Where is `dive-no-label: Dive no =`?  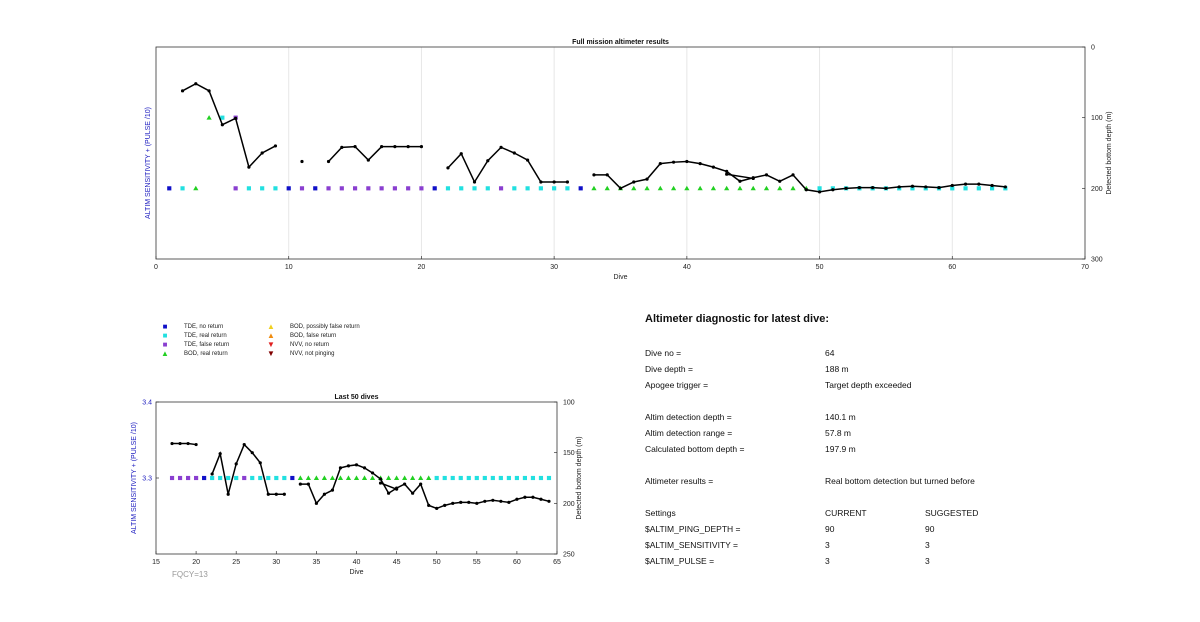 dive-no-label: Dive no = is located at coordinates (663, 353).